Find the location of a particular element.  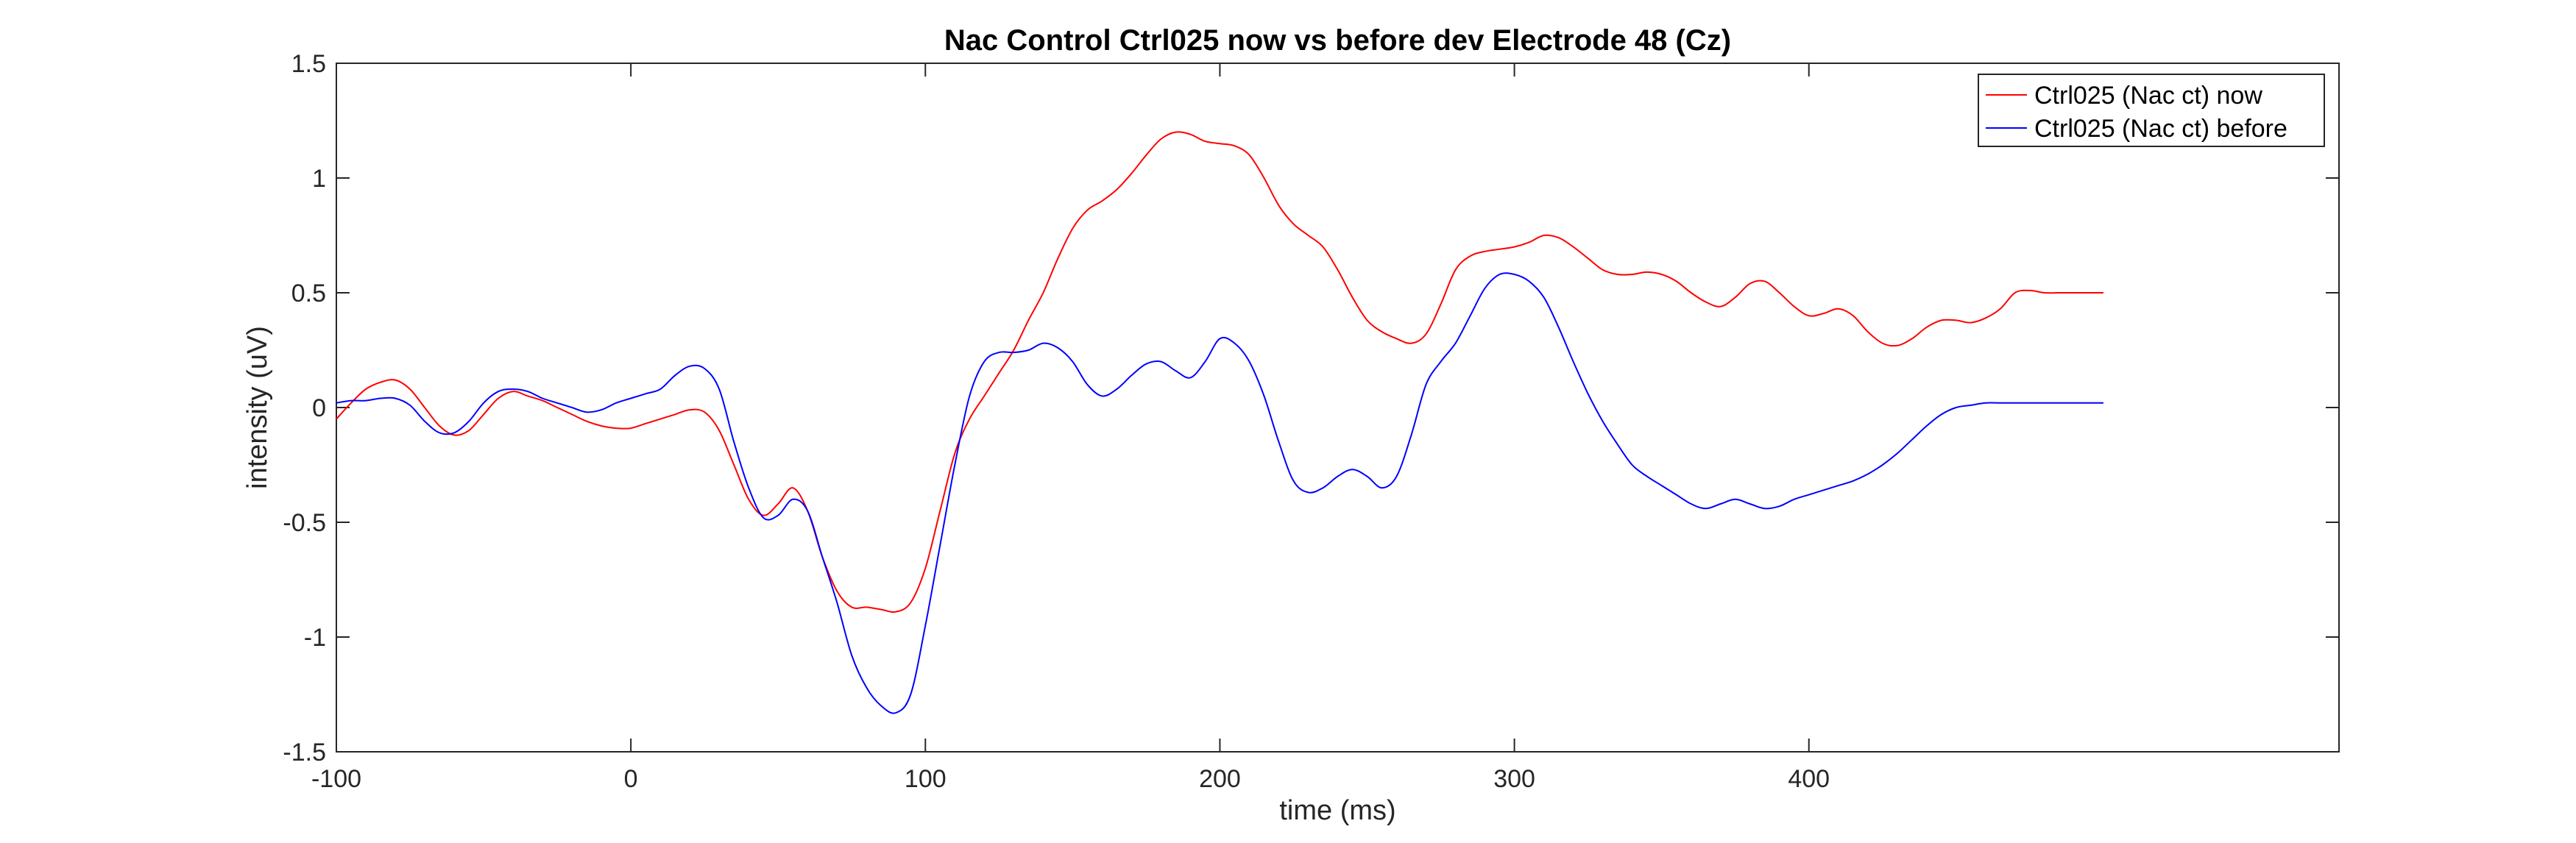

y-tick-label: 1 is located at coordinates (319, 179).